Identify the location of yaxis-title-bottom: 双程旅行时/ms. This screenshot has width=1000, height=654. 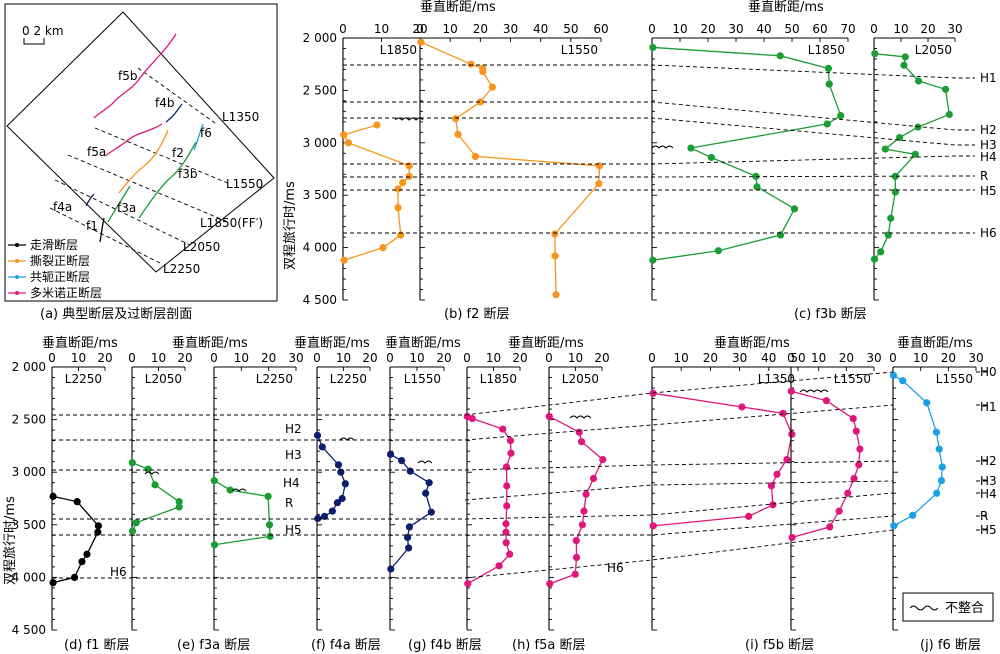
(10, 540).